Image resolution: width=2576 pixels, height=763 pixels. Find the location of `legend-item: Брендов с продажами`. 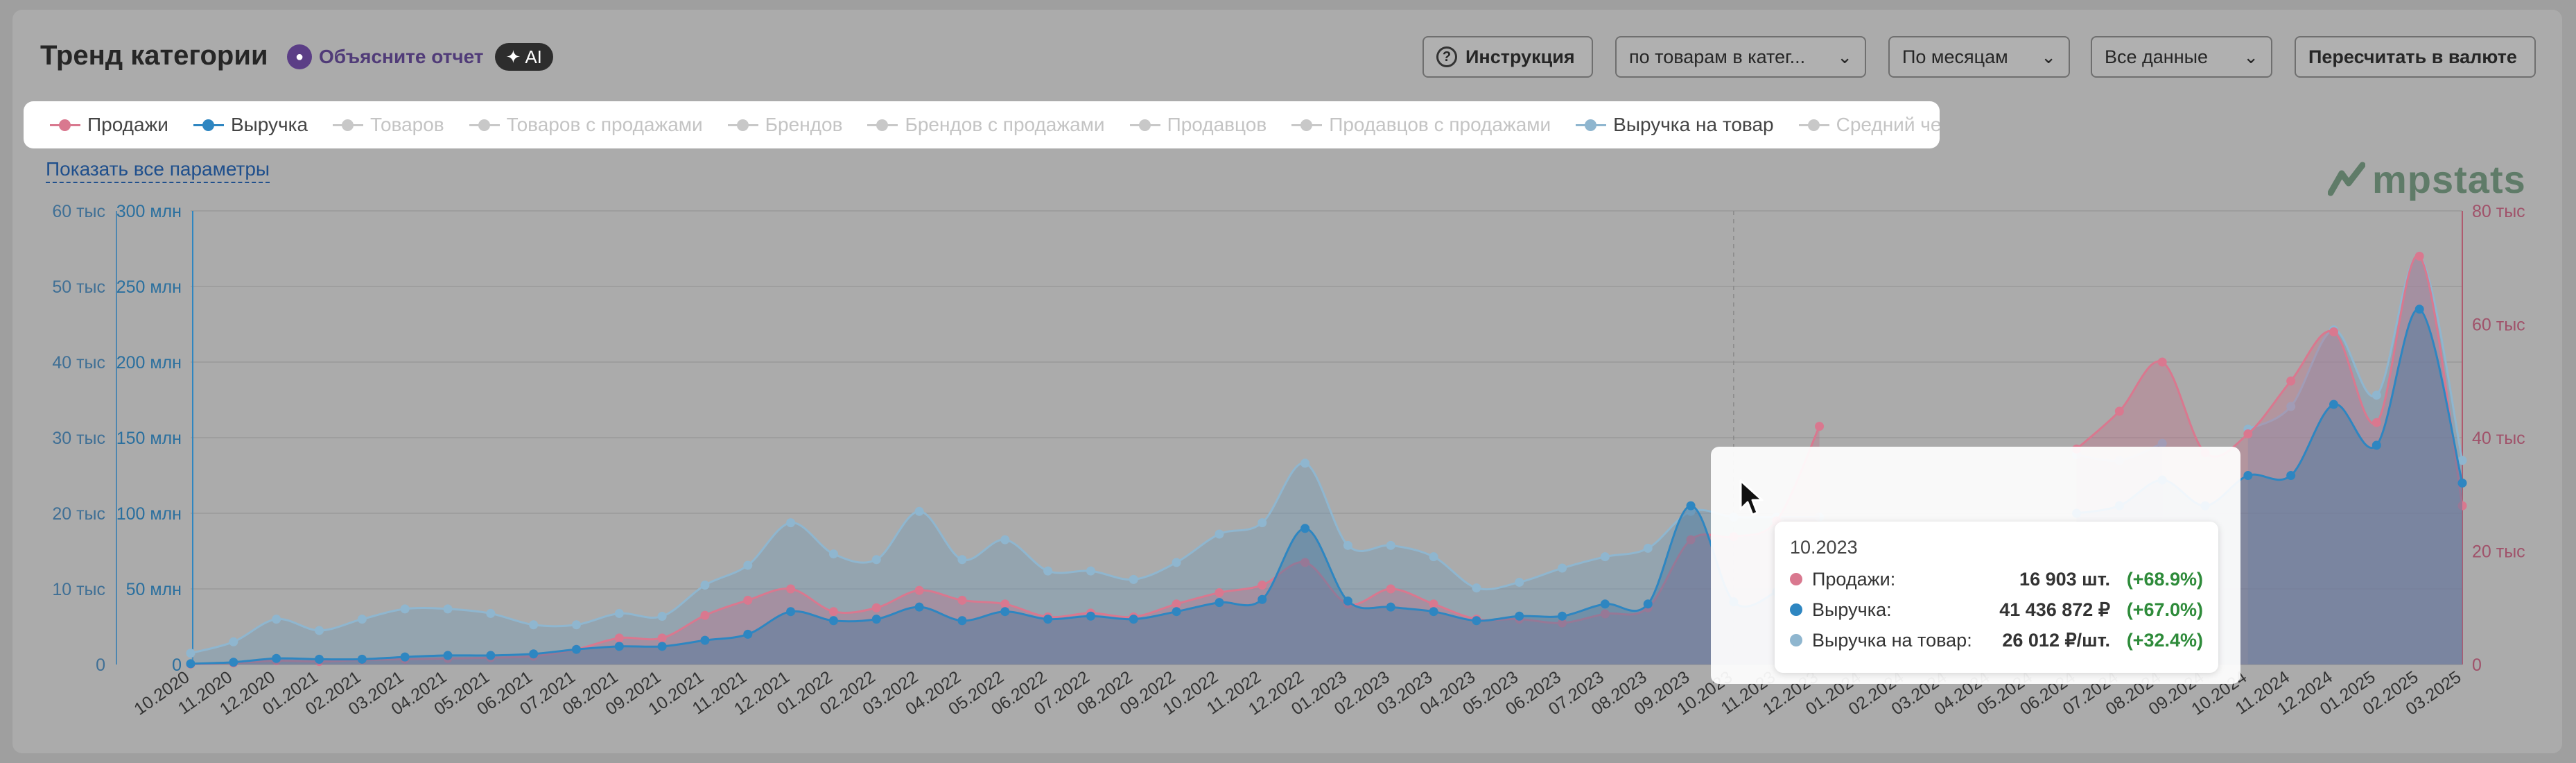

legend-item: Брендов с продажами is located at coordinates (986, 125).